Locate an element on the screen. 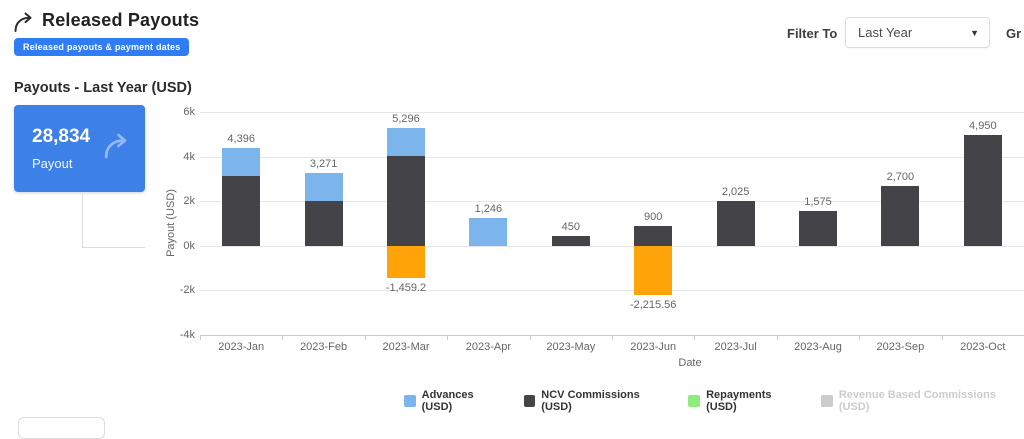  y-tick-label: -2k is located at coordinates (187, 290).